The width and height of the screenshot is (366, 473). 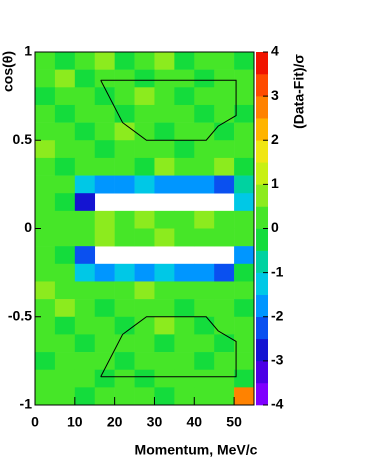 What do you see at coordinates (275, 139) in the screenshot?
I see `colorbar-tick-label: 2` at bounding box center [275, 139].